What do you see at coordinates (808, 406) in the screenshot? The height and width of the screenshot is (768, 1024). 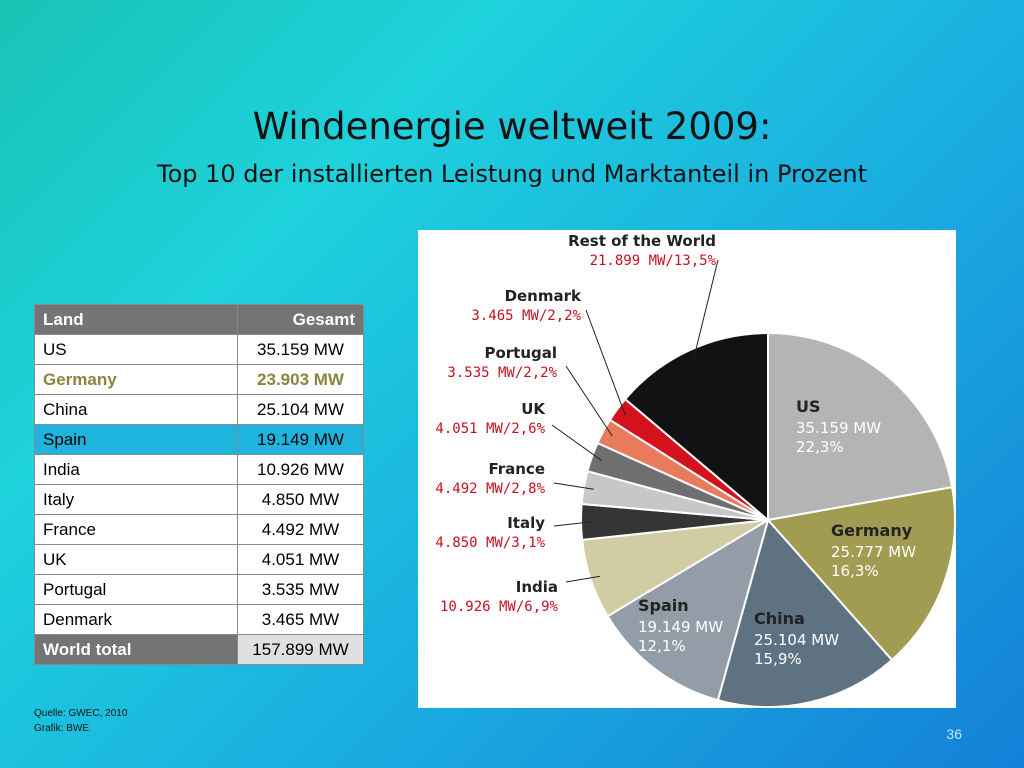 I see `slice-label-us: US` at bounding box center [808, 406].